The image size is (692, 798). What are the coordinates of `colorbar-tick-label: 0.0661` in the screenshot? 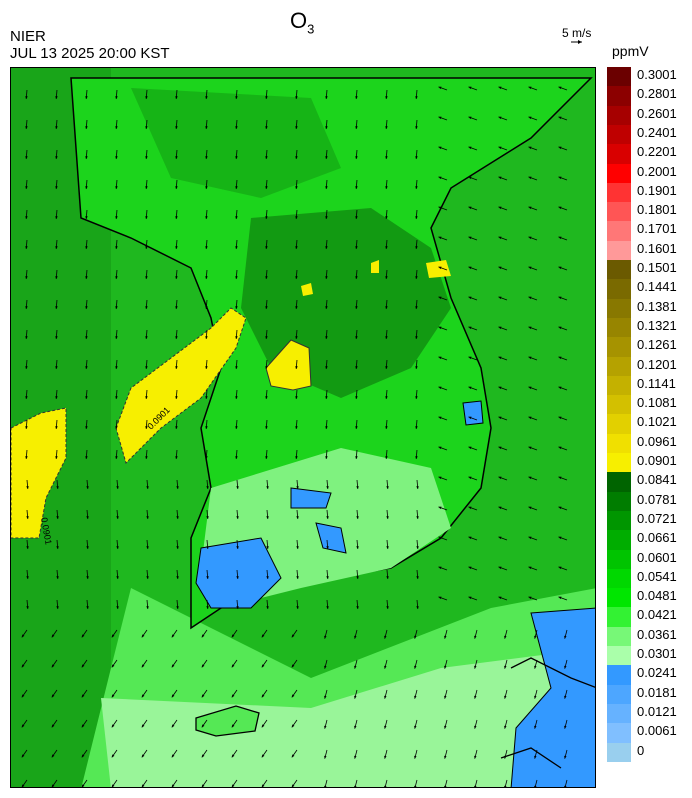 It's located at (657, 538).